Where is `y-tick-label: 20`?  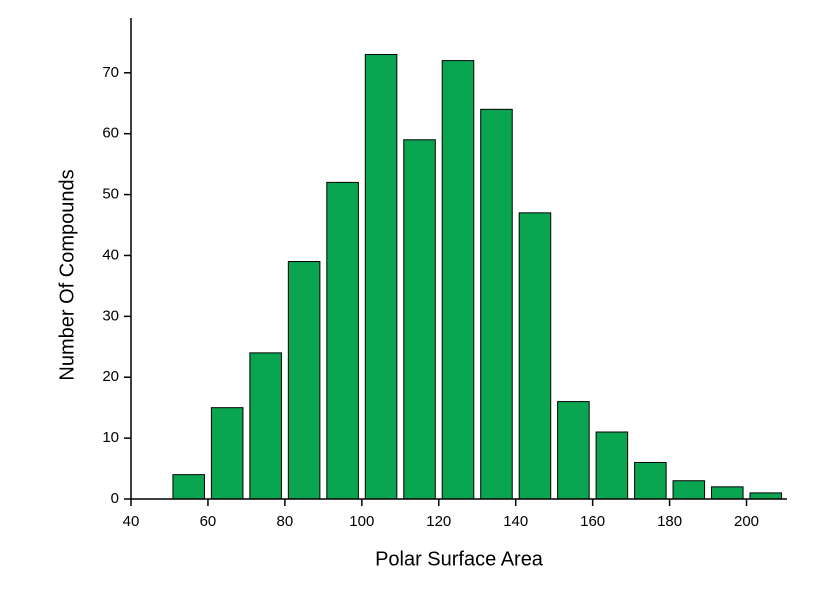 y-tick-label: 20 is located at coordinates (110, 376).